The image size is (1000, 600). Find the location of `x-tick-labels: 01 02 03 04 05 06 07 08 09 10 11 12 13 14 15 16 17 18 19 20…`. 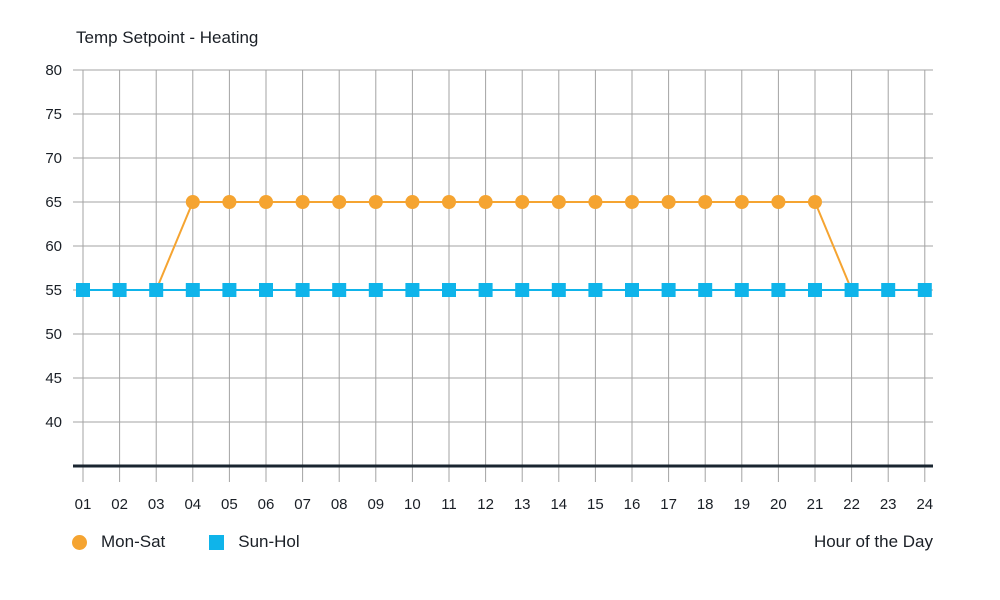

x-tick-labels: 01 02 03 04 05 06 07 08 09 10 11 12 13 14 15 16 17 18 19 20… is located at coordinates (504, 504).